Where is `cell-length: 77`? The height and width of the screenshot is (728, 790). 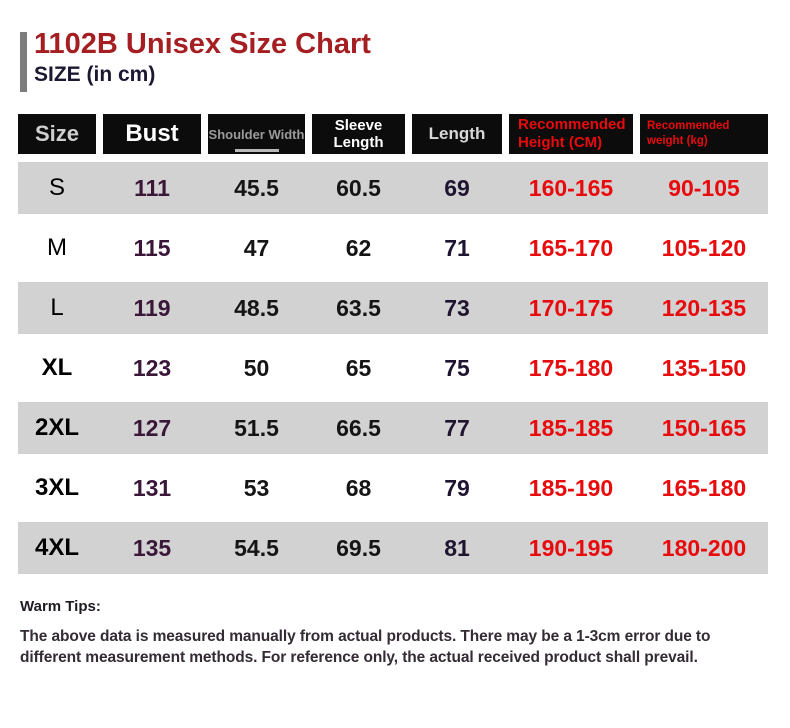 cell-length: 77 is located at coordinates (457, 427).